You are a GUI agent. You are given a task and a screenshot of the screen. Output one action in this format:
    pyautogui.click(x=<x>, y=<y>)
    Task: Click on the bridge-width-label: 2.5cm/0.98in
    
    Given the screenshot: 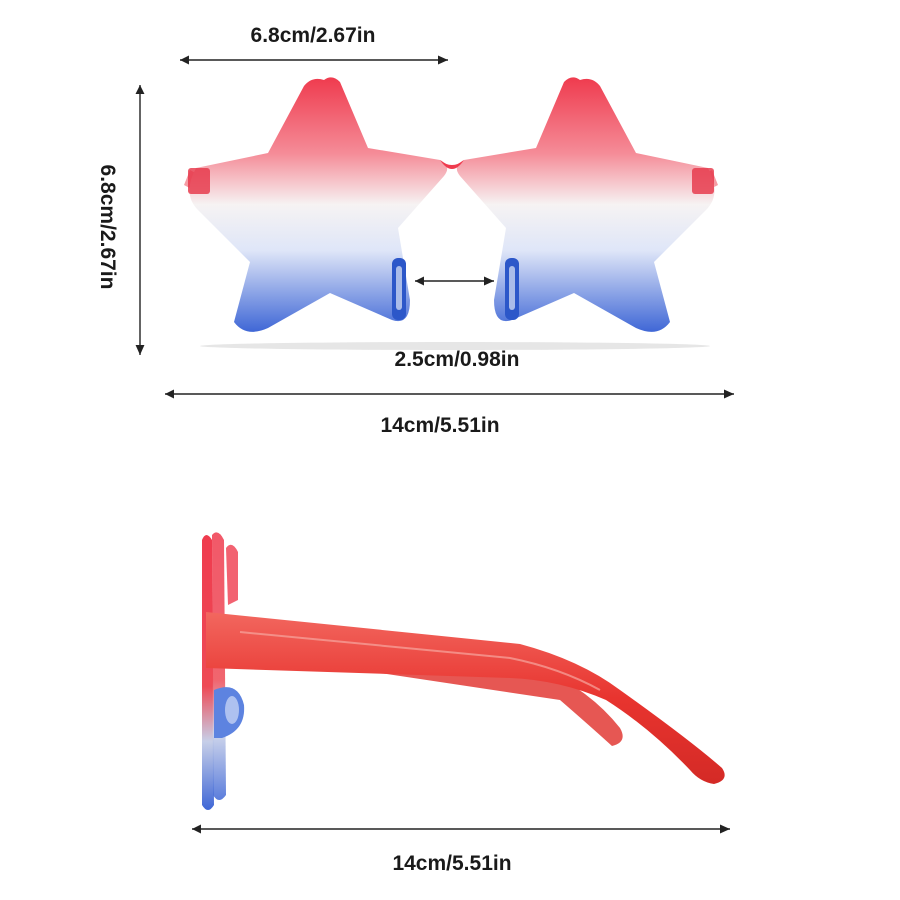 What is the action you would take?
    pyautogui.click(x=457, y=359)
    